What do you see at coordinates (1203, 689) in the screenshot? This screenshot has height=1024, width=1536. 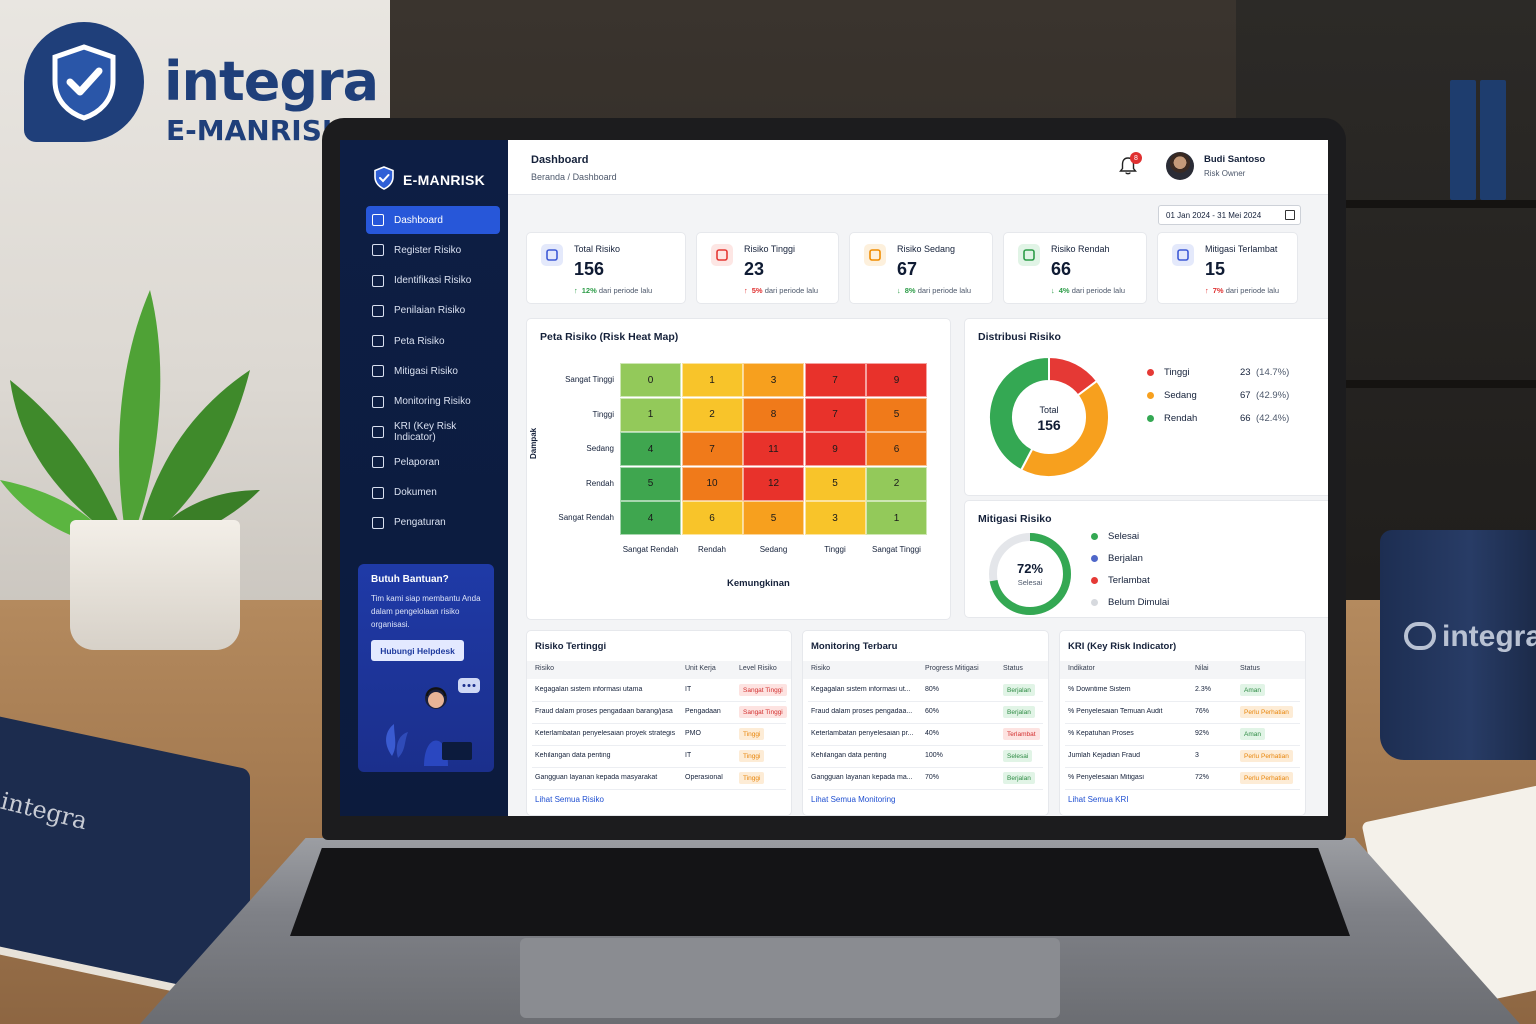 I see `table-cell: 2.3%` at bounding box center [1203, 689].